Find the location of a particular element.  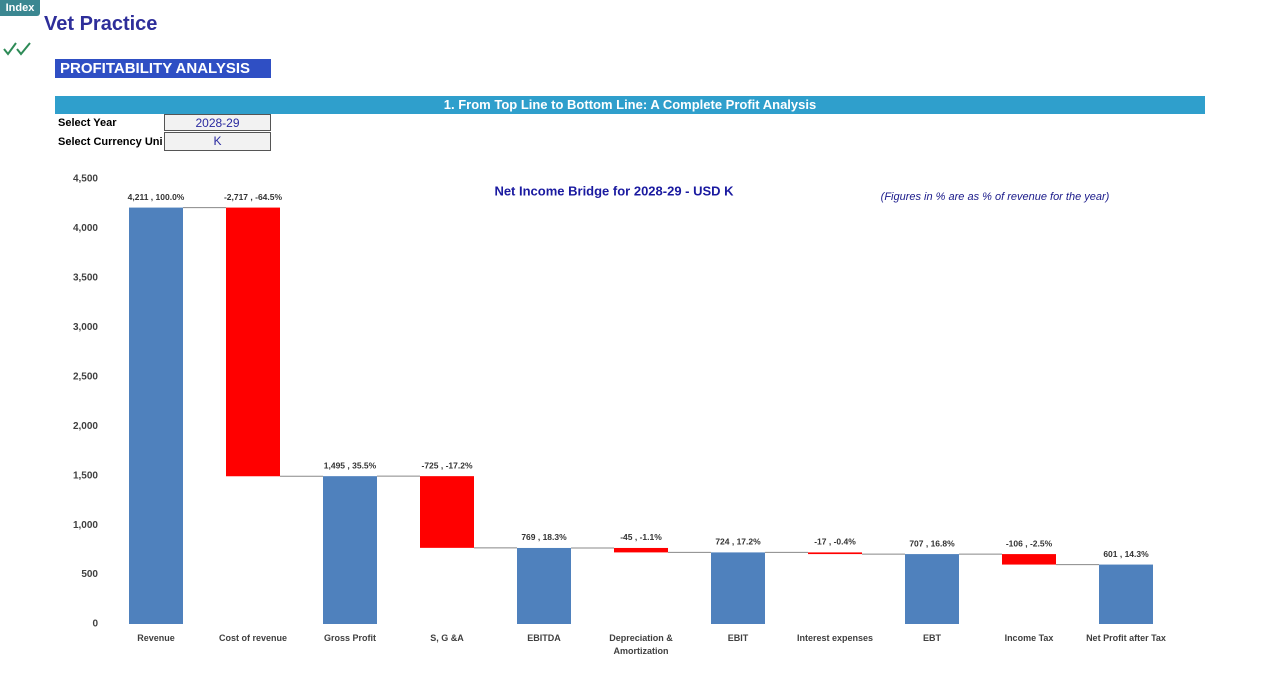

app-title: Vet Practice is located at coordinates (101, 24).